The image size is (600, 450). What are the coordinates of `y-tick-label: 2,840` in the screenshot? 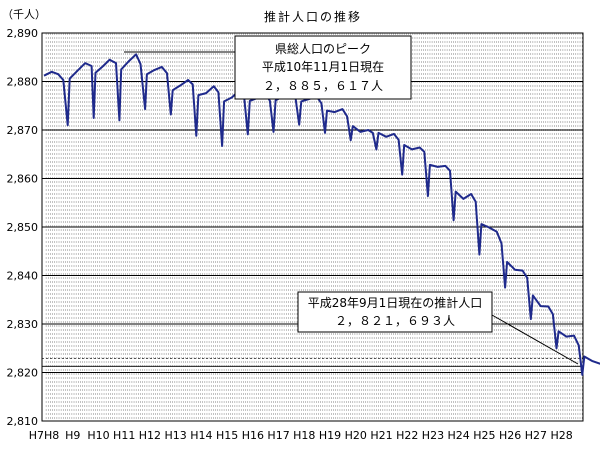 It's located at (23, 276).